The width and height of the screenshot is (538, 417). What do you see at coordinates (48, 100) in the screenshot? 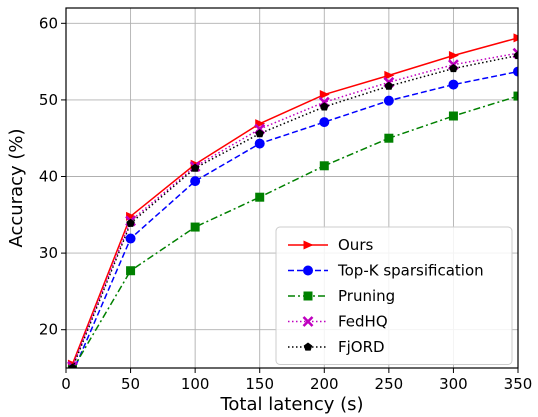
I see `y-tick-label: 50` at bounding box center [48, 100].